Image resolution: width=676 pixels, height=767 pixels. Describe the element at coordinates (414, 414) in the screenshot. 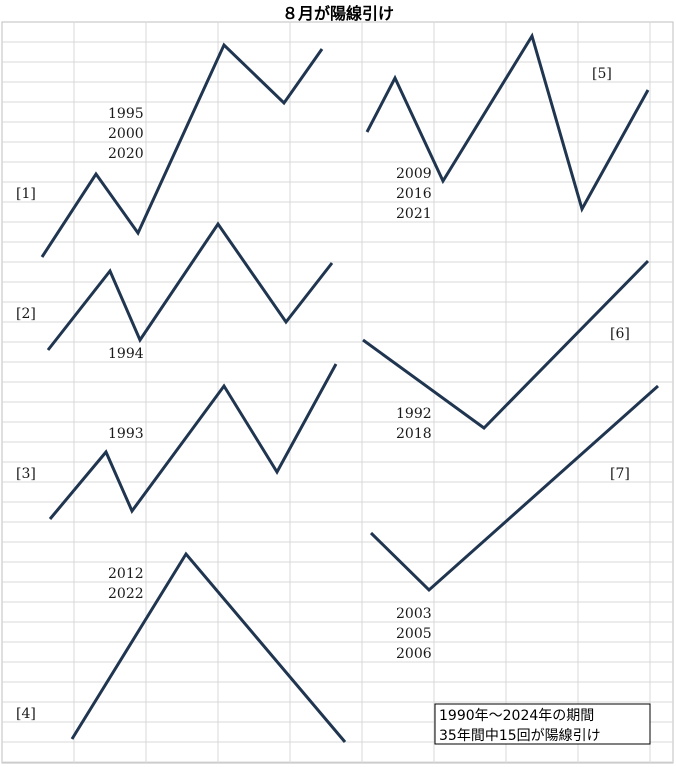

I see `pattern-6-year-0: 1992` at that location.